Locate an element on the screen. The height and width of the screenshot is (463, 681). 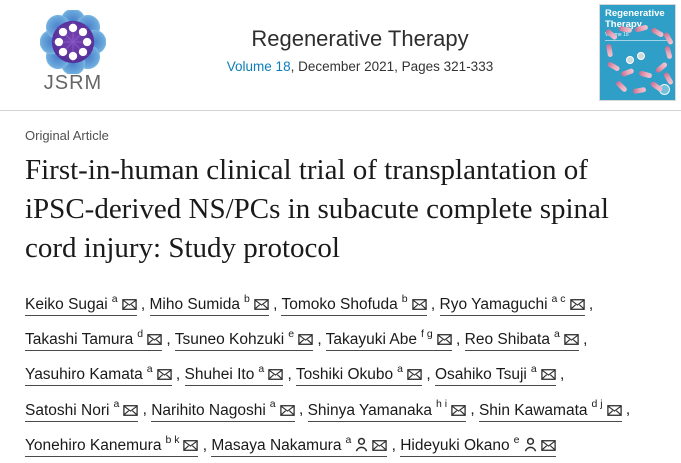
author-link: Takayuki Abe f g is located at coordinates (388, 340).